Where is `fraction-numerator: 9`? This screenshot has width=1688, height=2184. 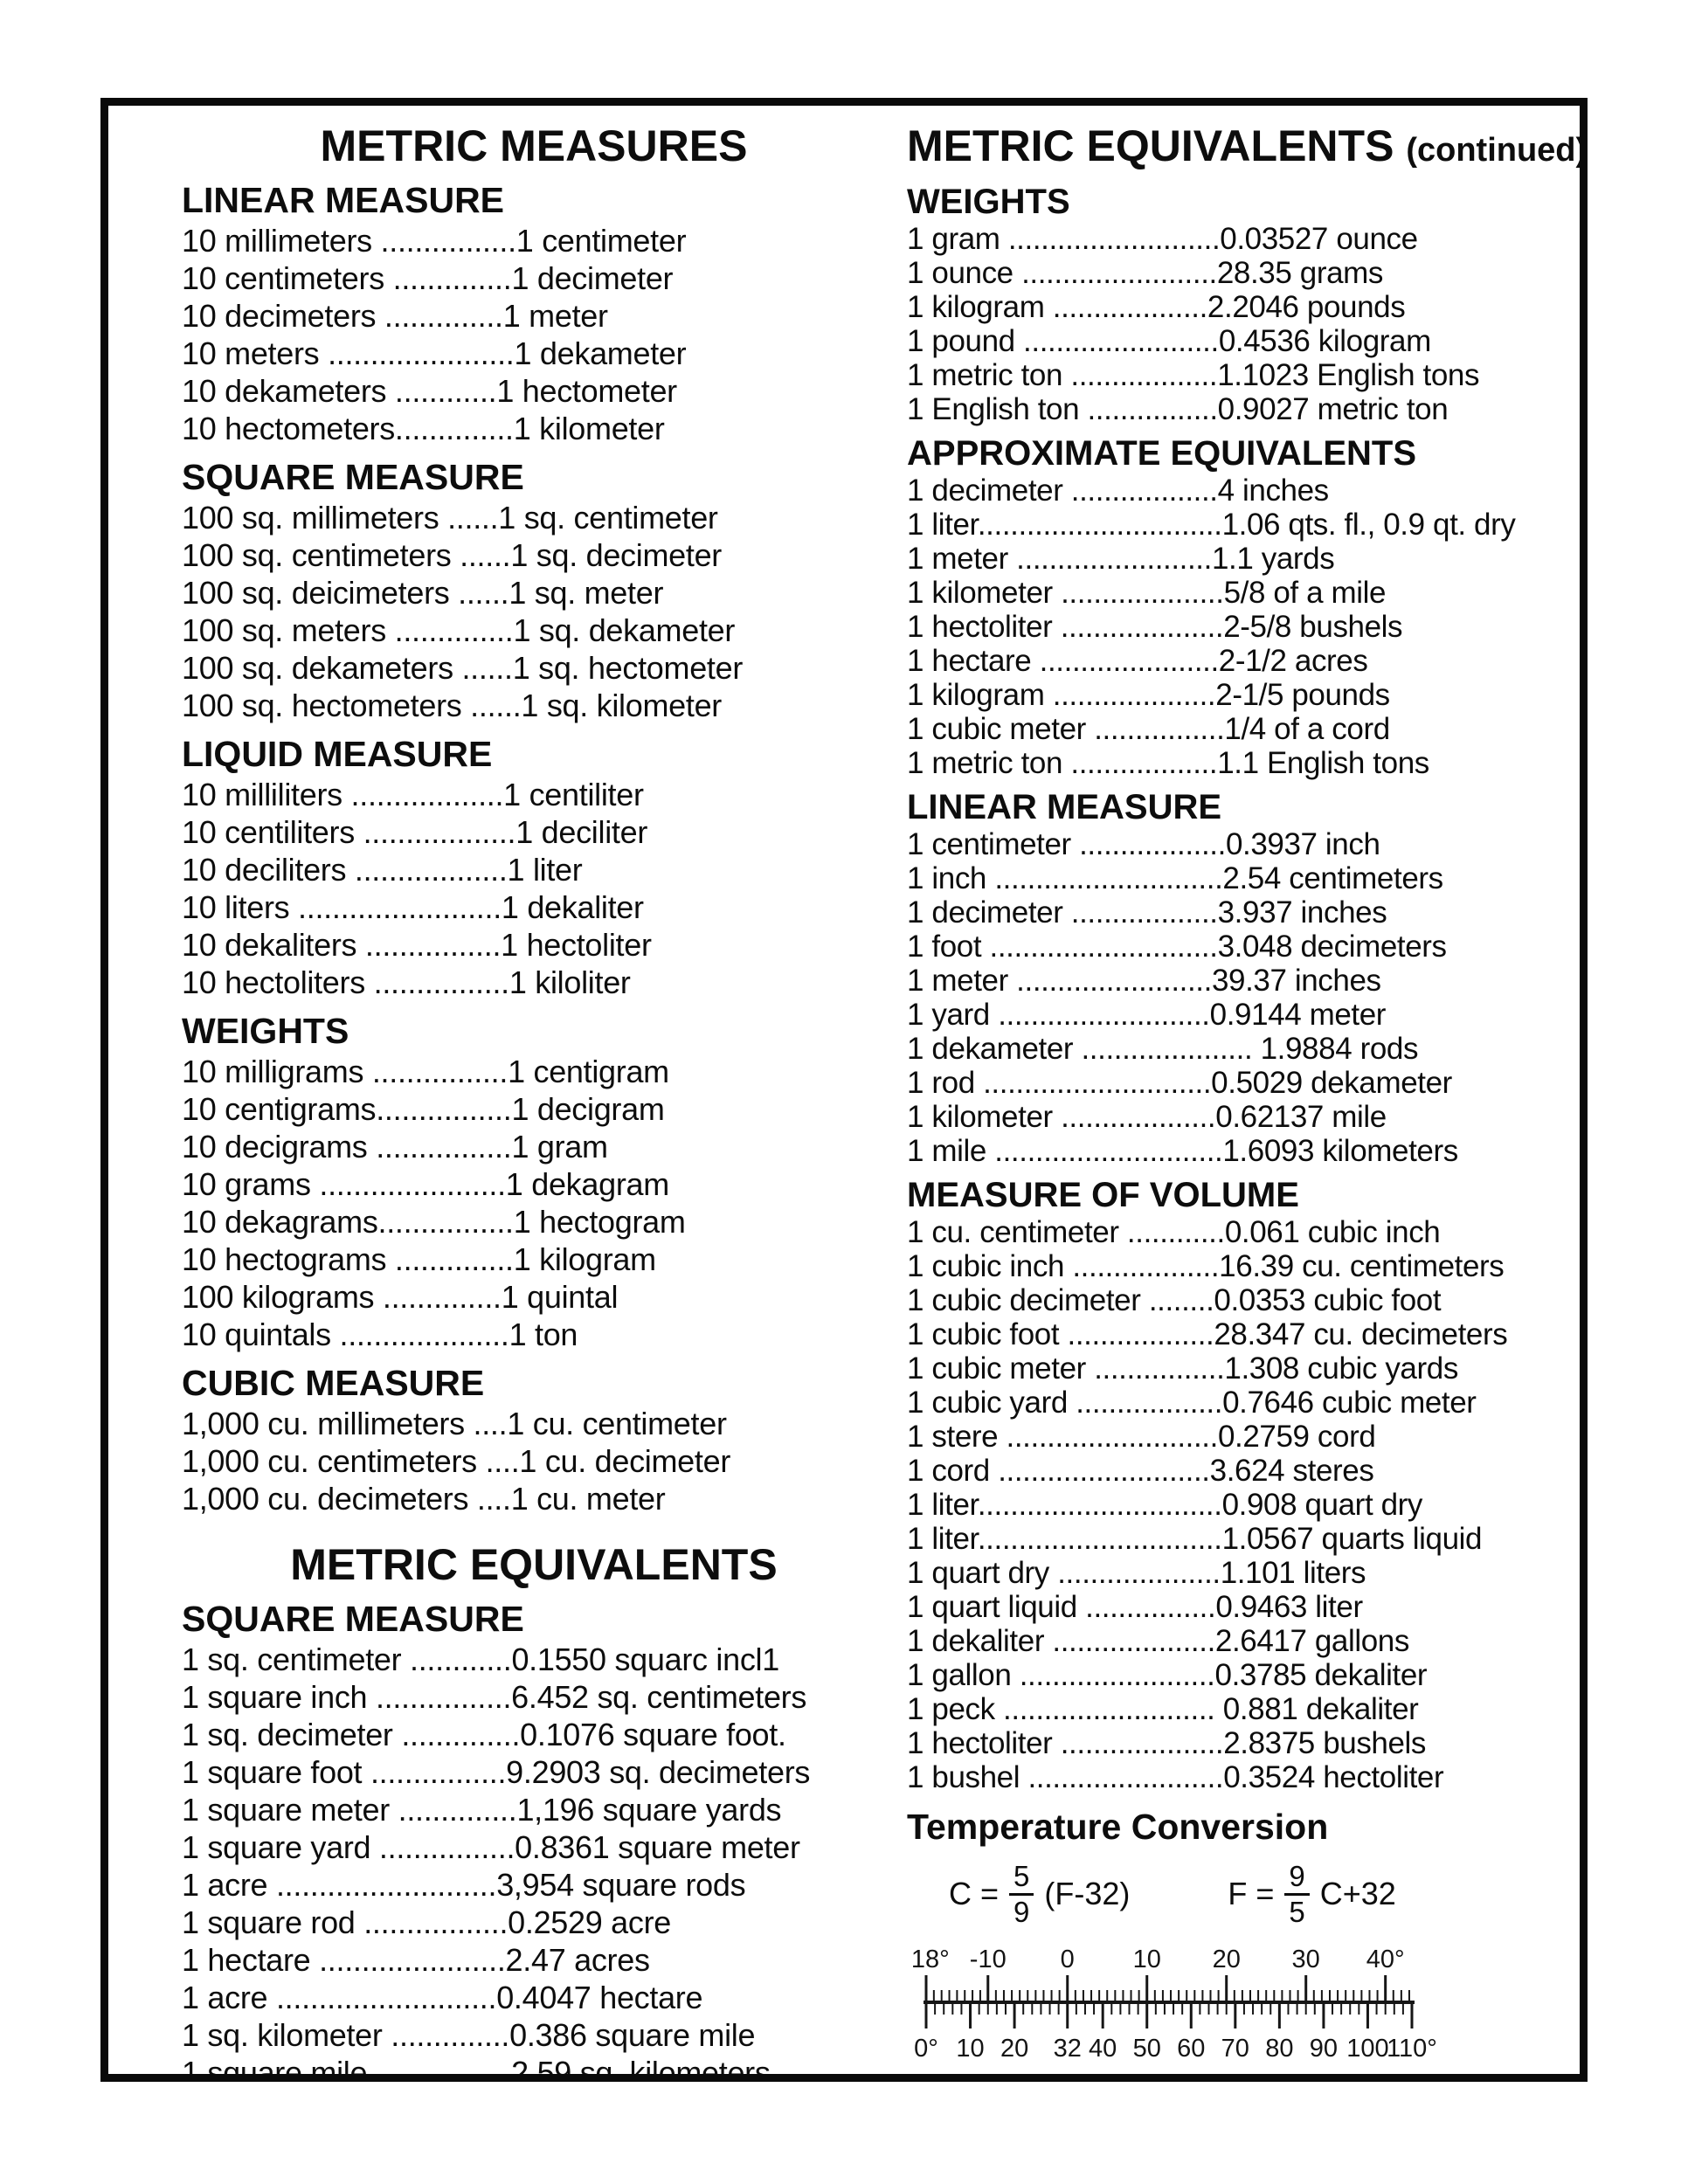 fraction-numerator: 9 is located at coordinates (1297, 1878).